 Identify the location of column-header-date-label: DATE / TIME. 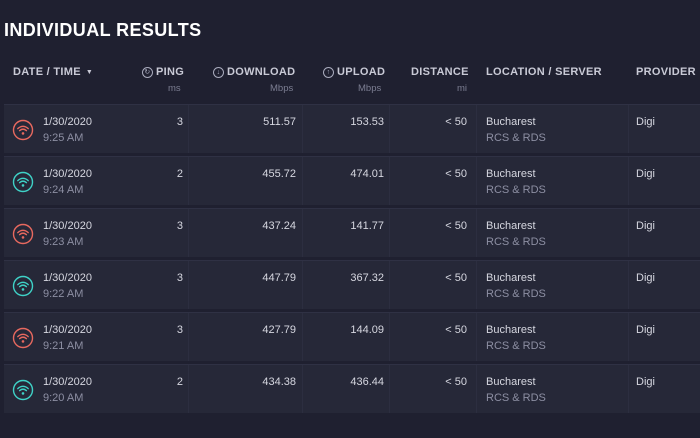
(47, 72).